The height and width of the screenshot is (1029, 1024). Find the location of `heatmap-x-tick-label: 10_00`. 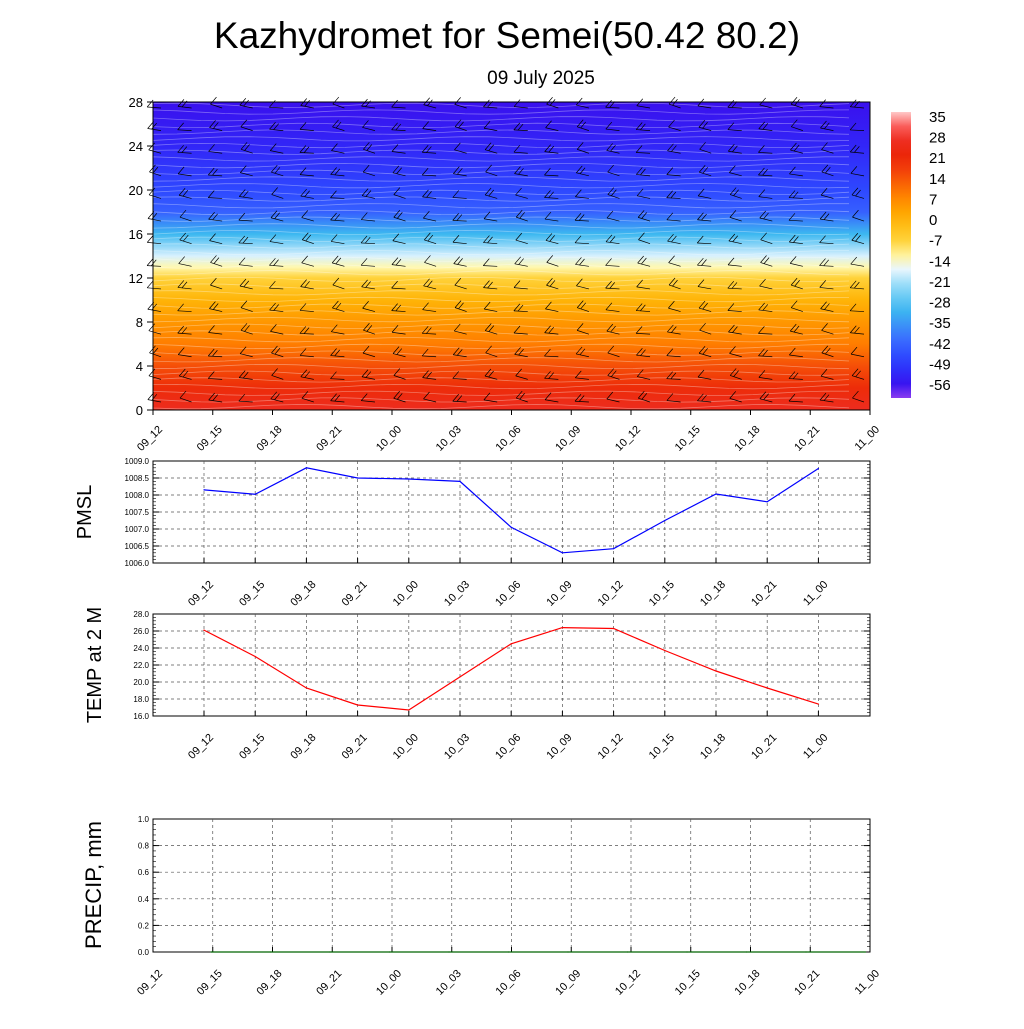

heatmap-x-tick-label: 10_00 is located at coordinates (389, 439).